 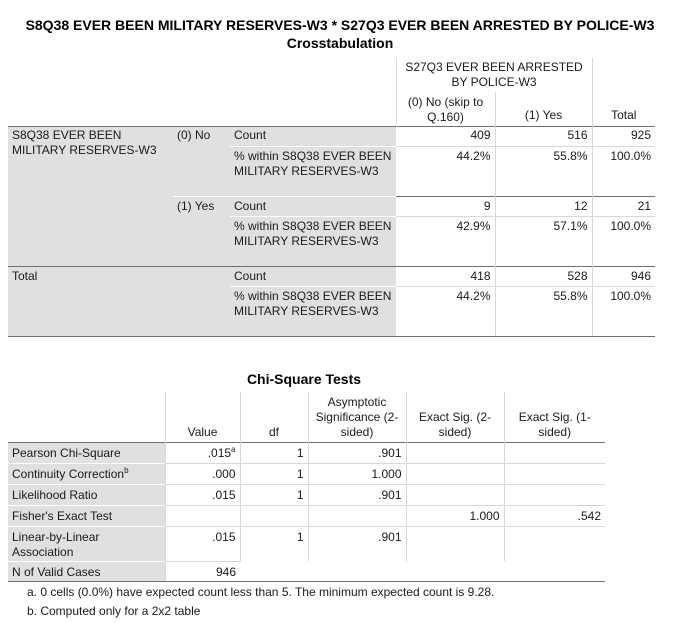 I want to click on chi-cell: .000, so click(x=202, y=473).